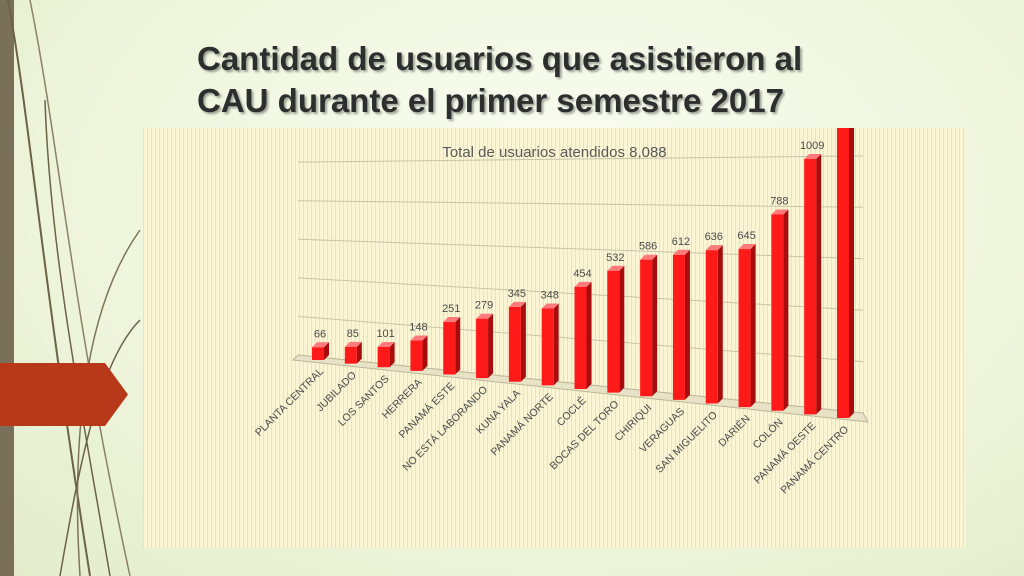 The height and width of the screenshot is (576, 1024). What do you see at coordinates (733, 430) in the screenshot?
I see `category-label: DARIÉN` at bounding box center [733, 430].